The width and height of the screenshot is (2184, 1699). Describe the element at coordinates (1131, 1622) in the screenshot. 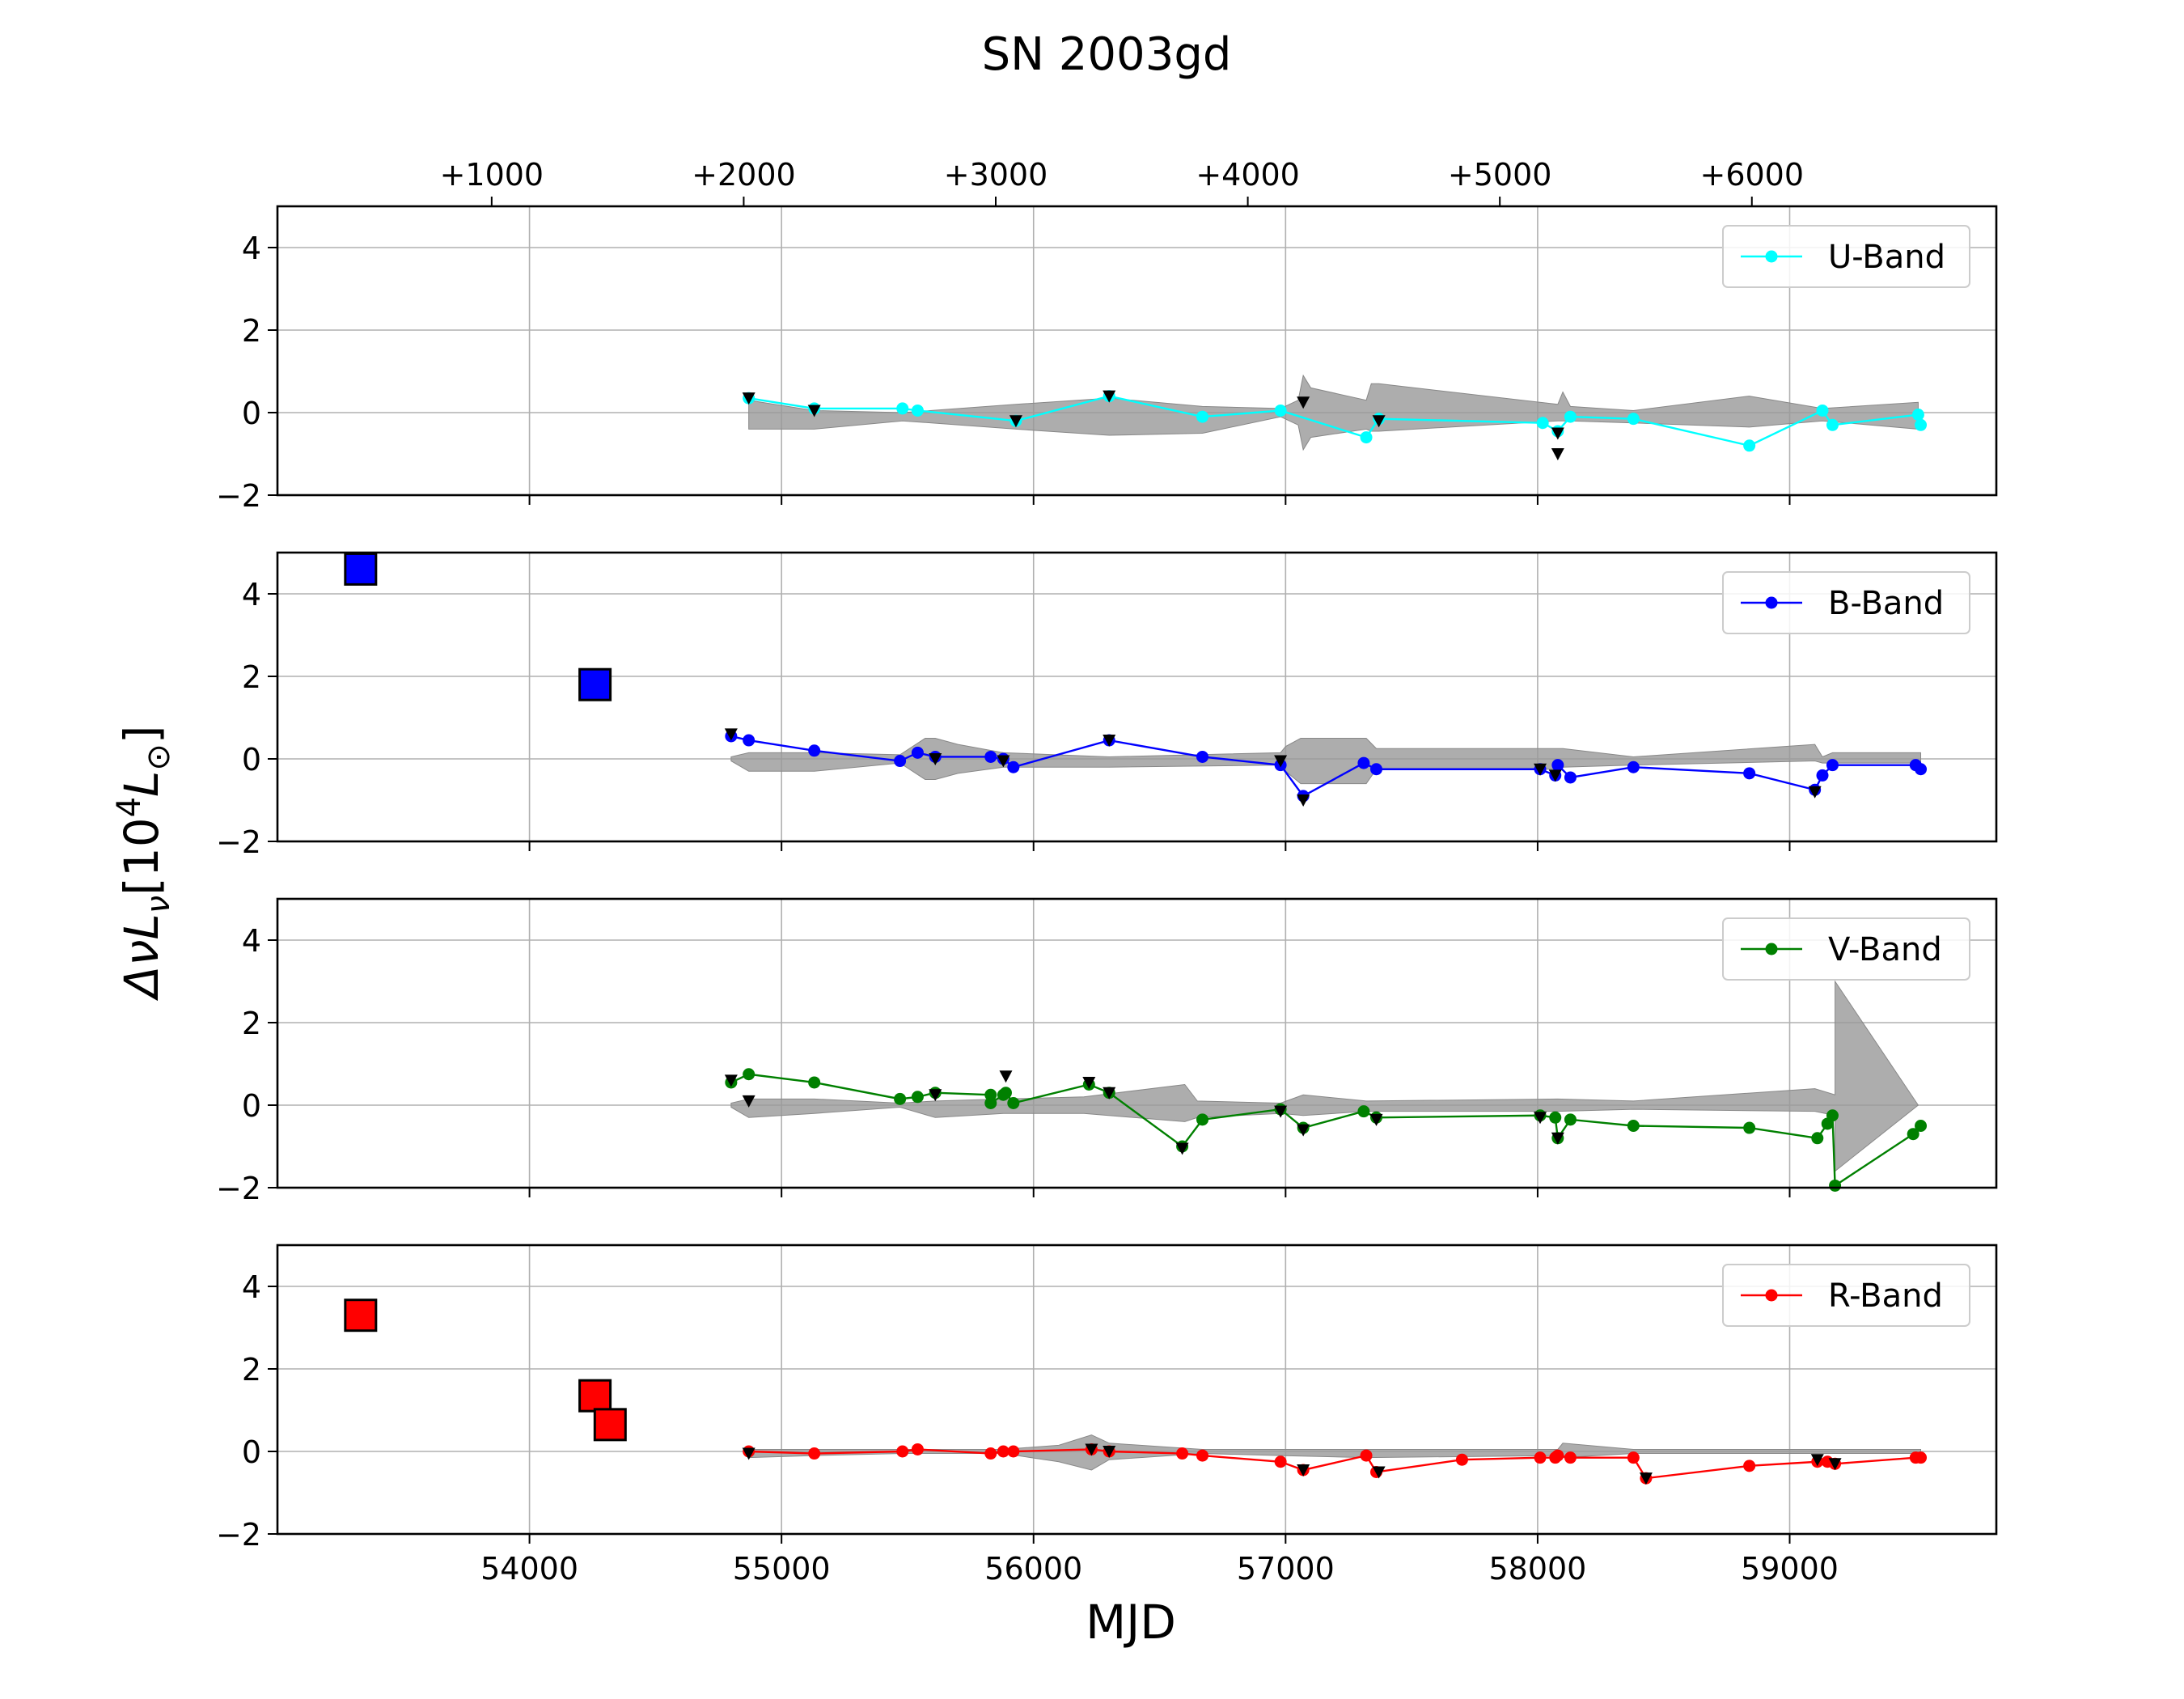

I see `x-axis-label: MJD` at that location.